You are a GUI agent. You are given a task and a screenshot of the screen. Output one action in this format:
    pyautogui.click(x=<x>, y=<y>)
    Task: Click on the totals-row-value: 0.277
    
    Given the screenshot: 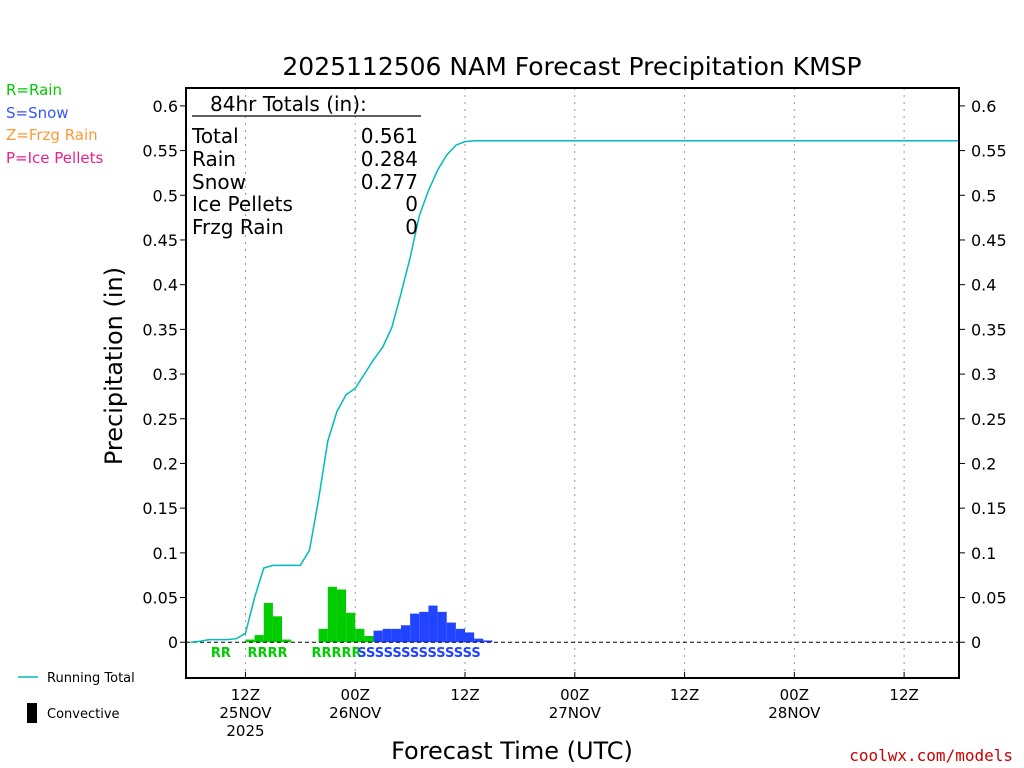 What is the action you would take?
    pyautogui.click(x=389, y=182)
    